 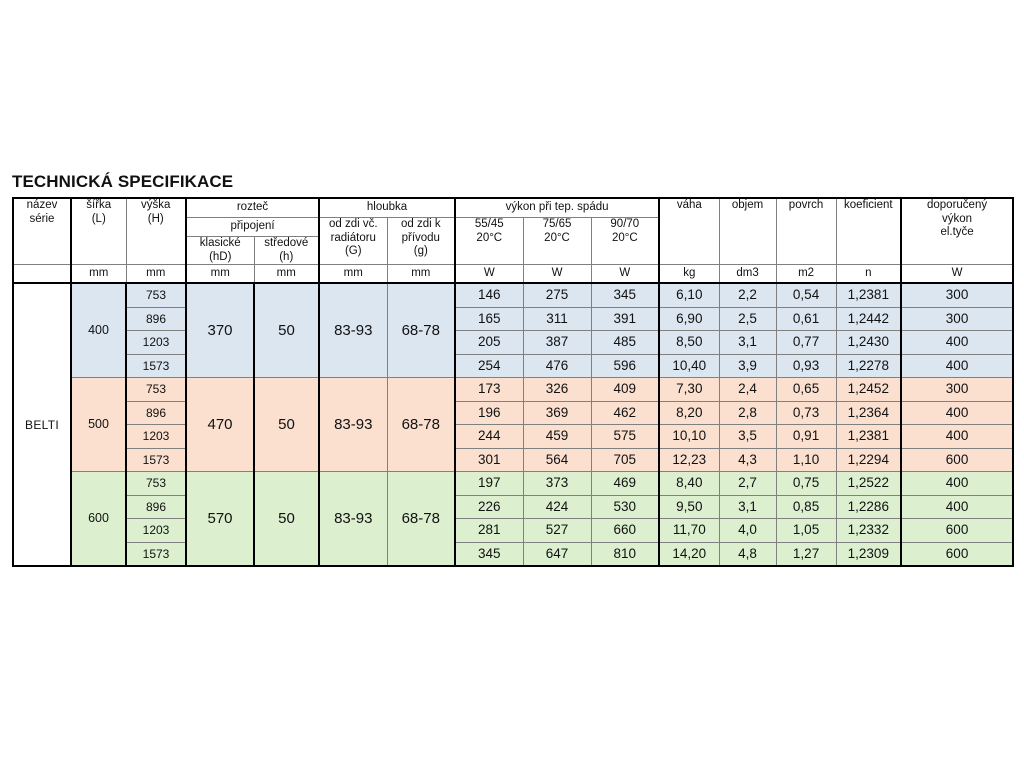 I want to click on koeficient-cell: 1,2286, so click(x=869, y=507).